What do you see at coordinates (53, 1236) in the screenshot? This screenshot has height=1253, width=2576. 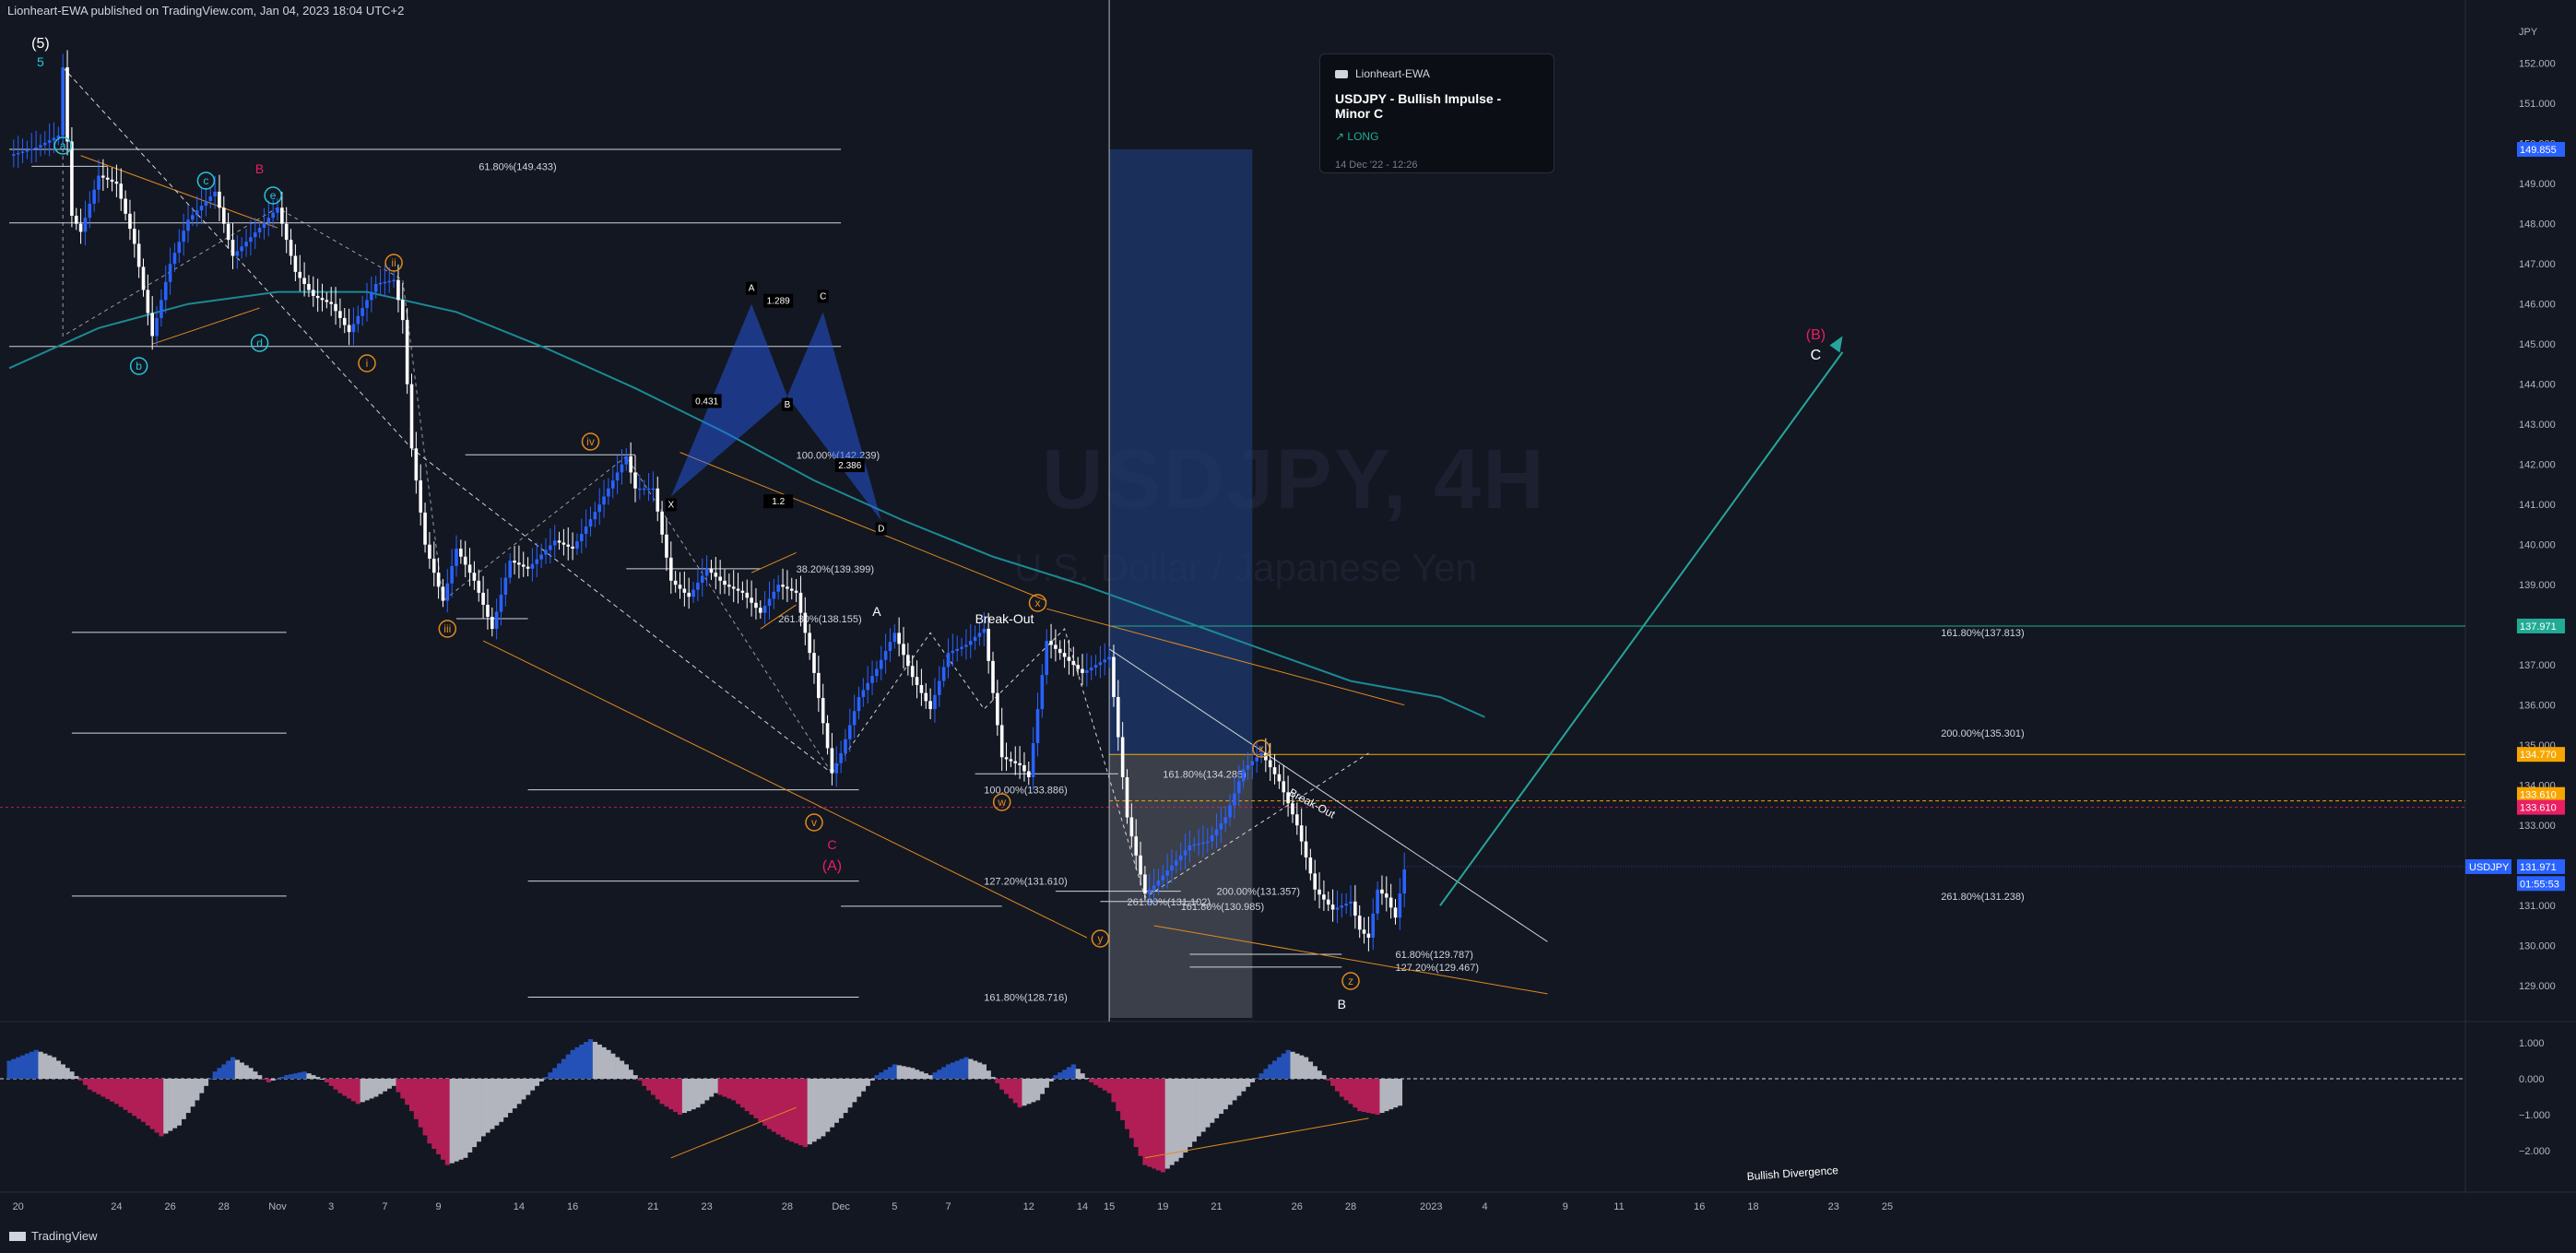 I see `tradingview-brand: TradingView` at bounding box center [53, 1236].